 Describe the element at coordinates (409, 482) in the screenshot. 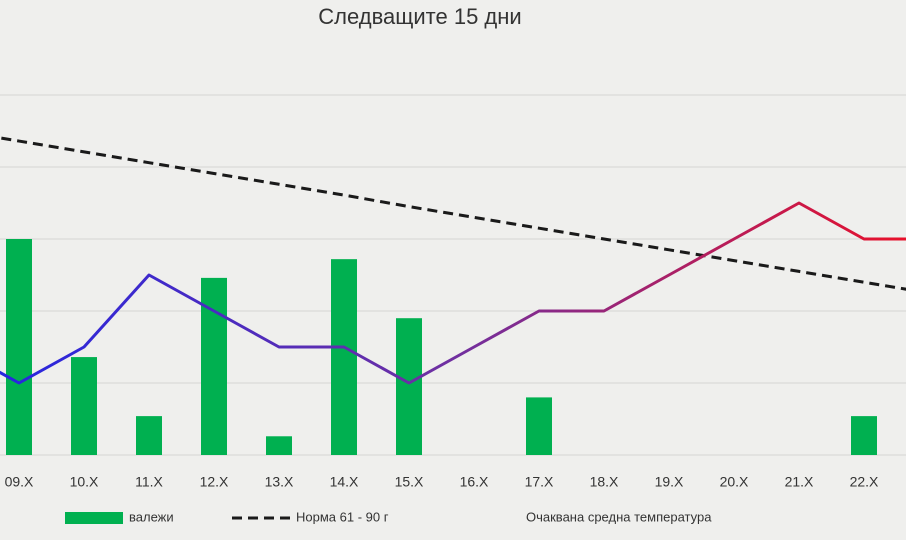

I see `x-tick-label: 15.X` at that location.